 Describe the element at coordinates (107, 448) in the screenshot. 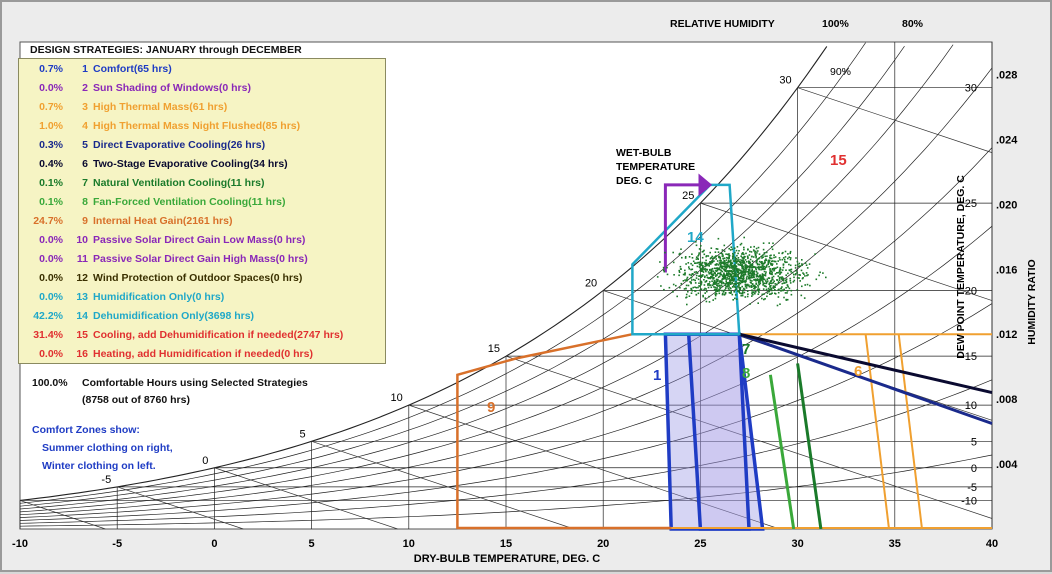

I see `comfort-note-summer: Summer clothing on right,` at that location.